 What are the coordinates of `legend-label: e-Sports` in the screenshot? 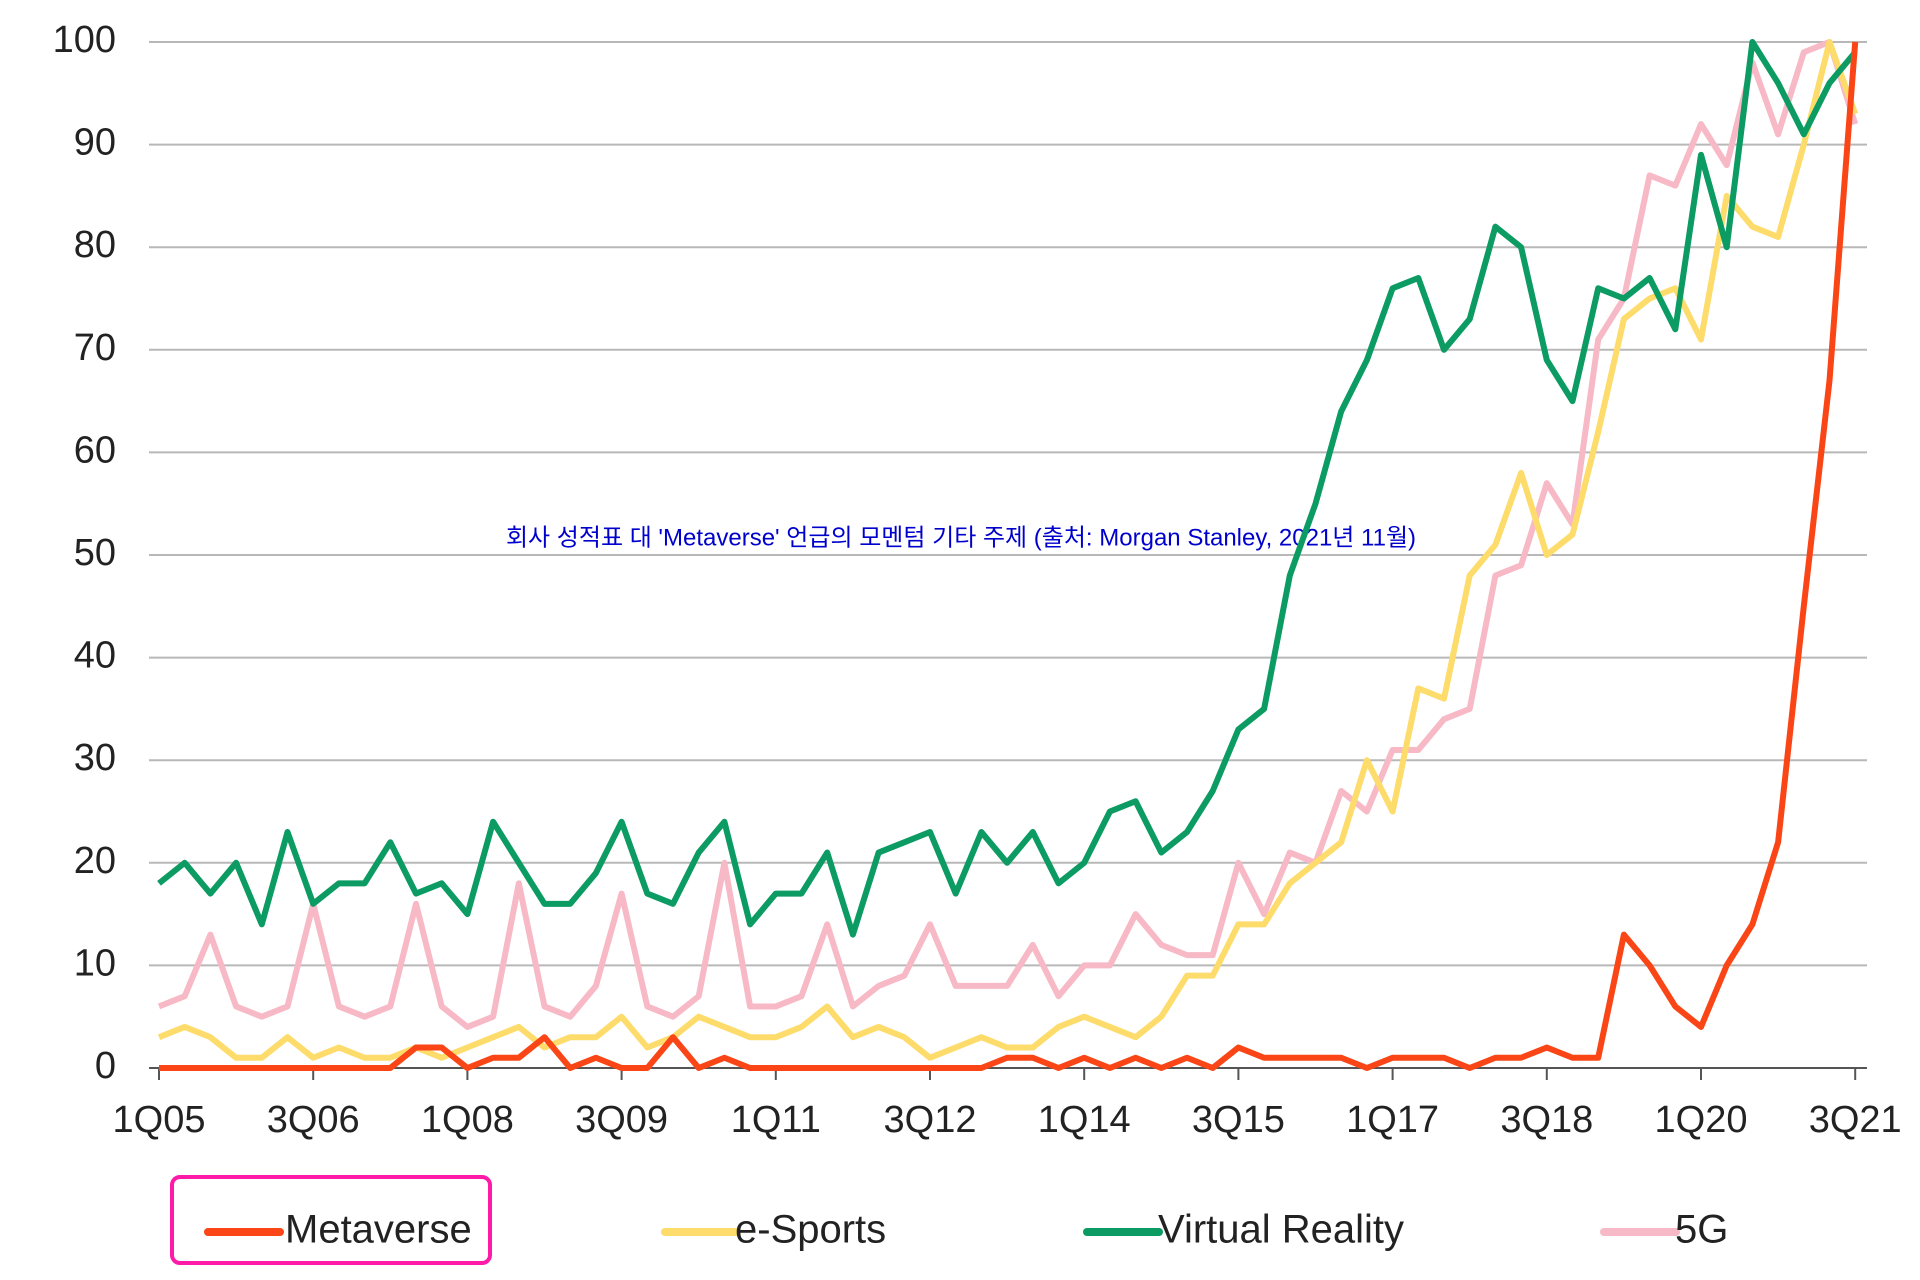 It's located at (810, 1230).